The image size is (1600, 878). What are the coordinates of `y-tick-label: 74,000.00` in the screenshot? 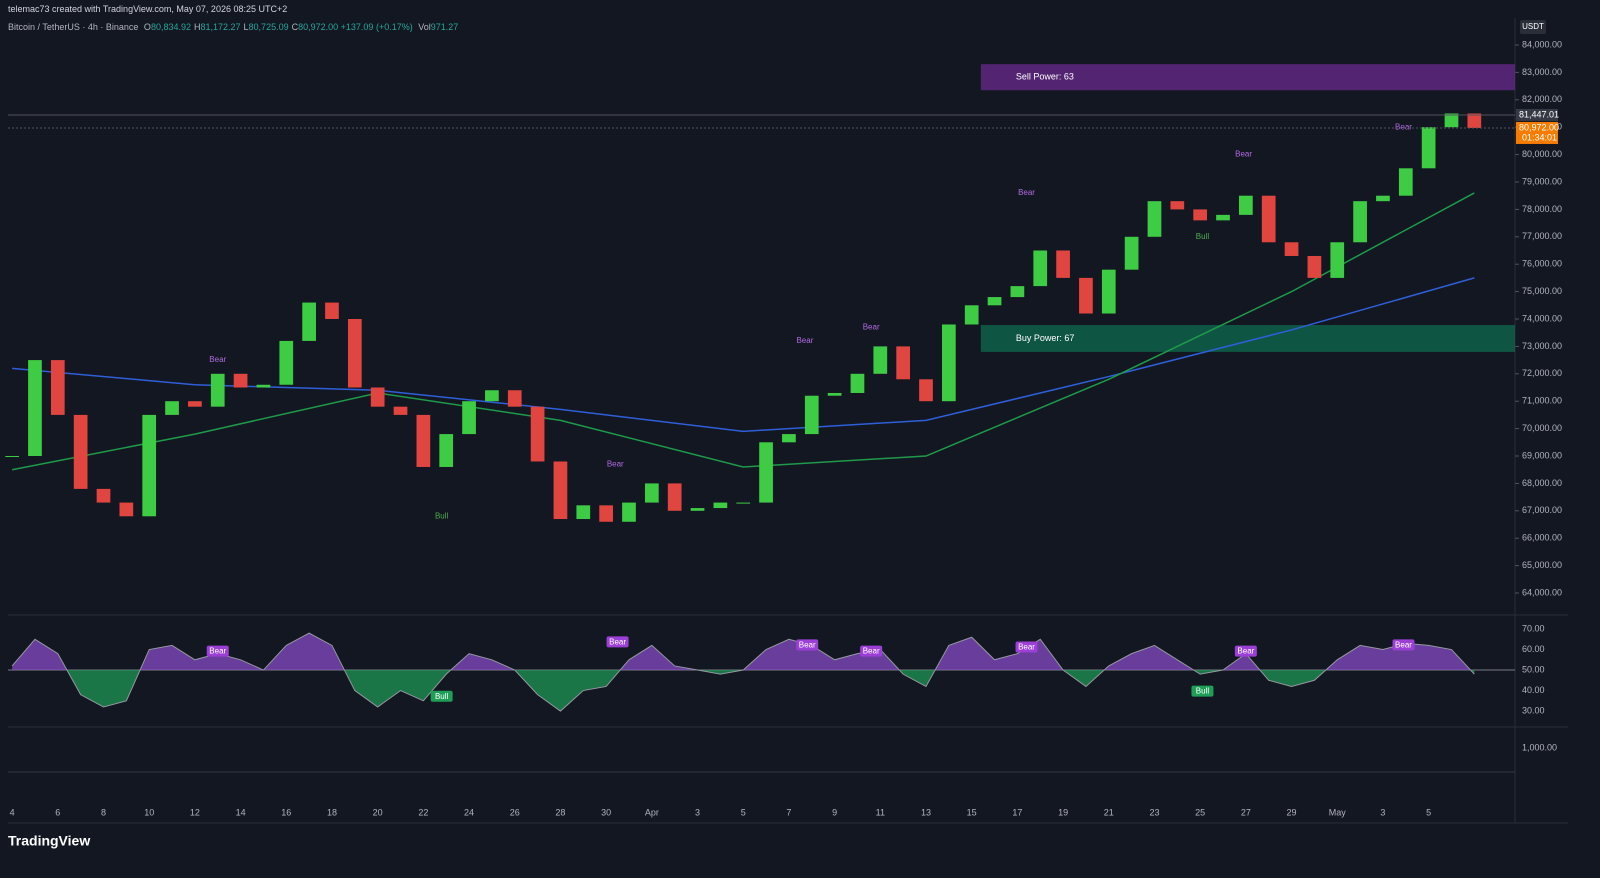 It's located at (1542, 318).